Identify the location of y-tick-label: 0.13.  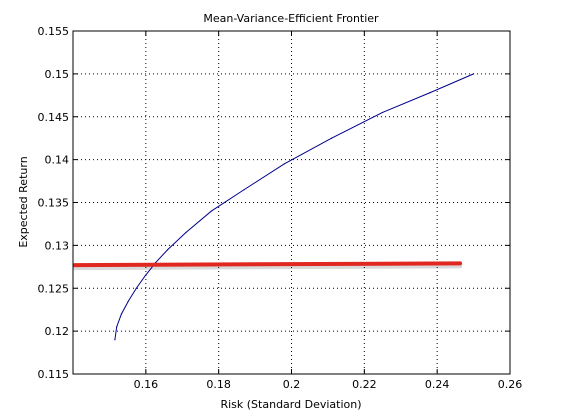
(57, 245).